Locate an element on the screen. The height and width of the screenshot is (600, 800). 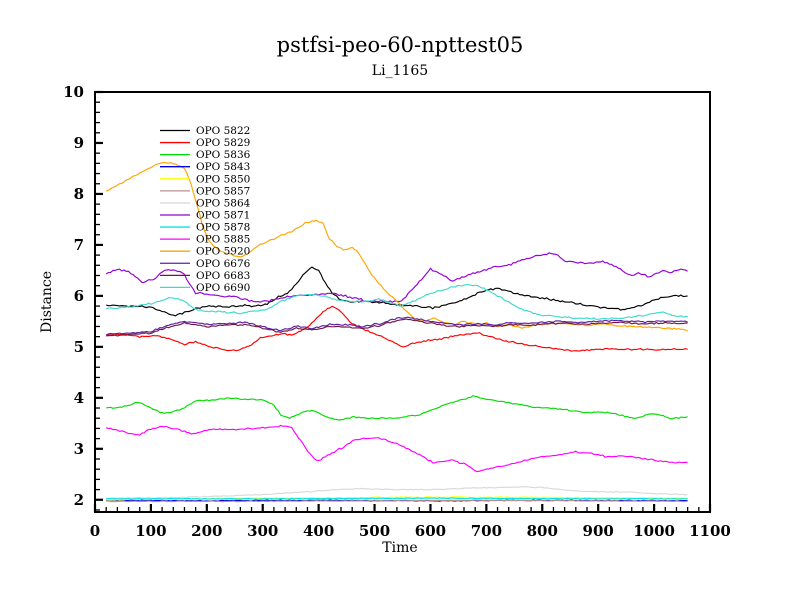
legend-entry-opo-5871: OPO 5871 is located at coordinates (205, 215).